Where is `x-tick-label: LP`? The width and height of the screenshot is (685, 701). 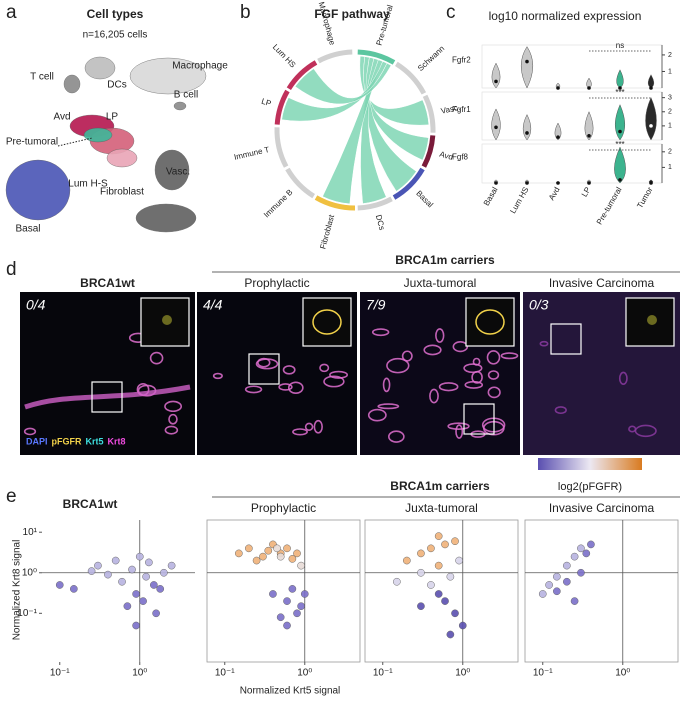 x-tick-label: LP is located at coordinates (586, 192).